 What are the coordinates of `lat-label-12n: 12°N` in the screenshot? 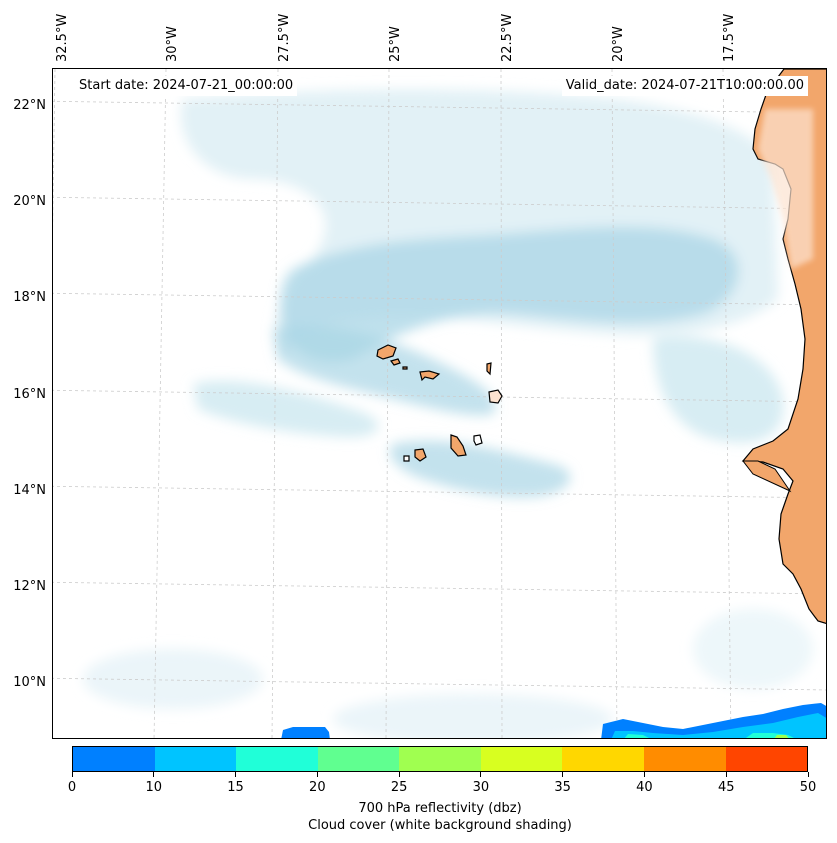 It's located at (29, 586).